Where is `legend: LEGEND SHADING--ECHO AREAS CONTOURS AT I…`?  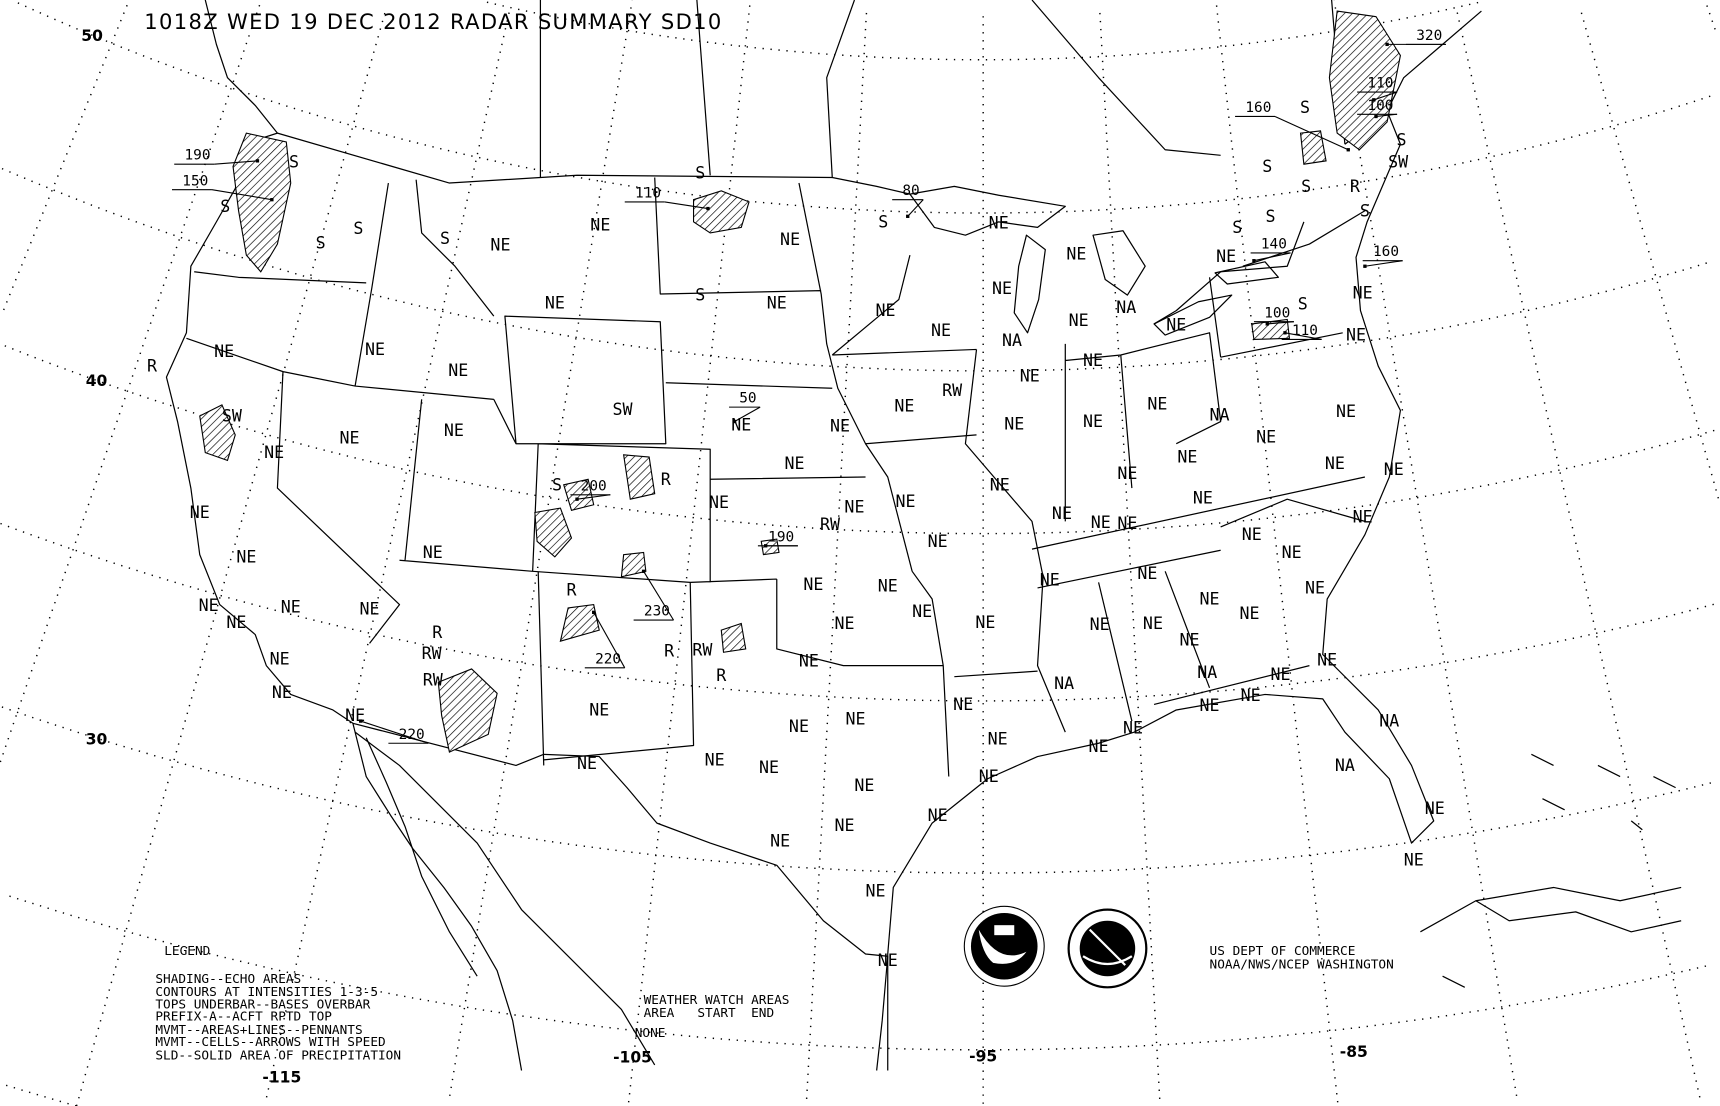 legend: LEGEND SHADING--ECHO AREAS CONTOURS AT I… is located at coordinates (278, 1003).